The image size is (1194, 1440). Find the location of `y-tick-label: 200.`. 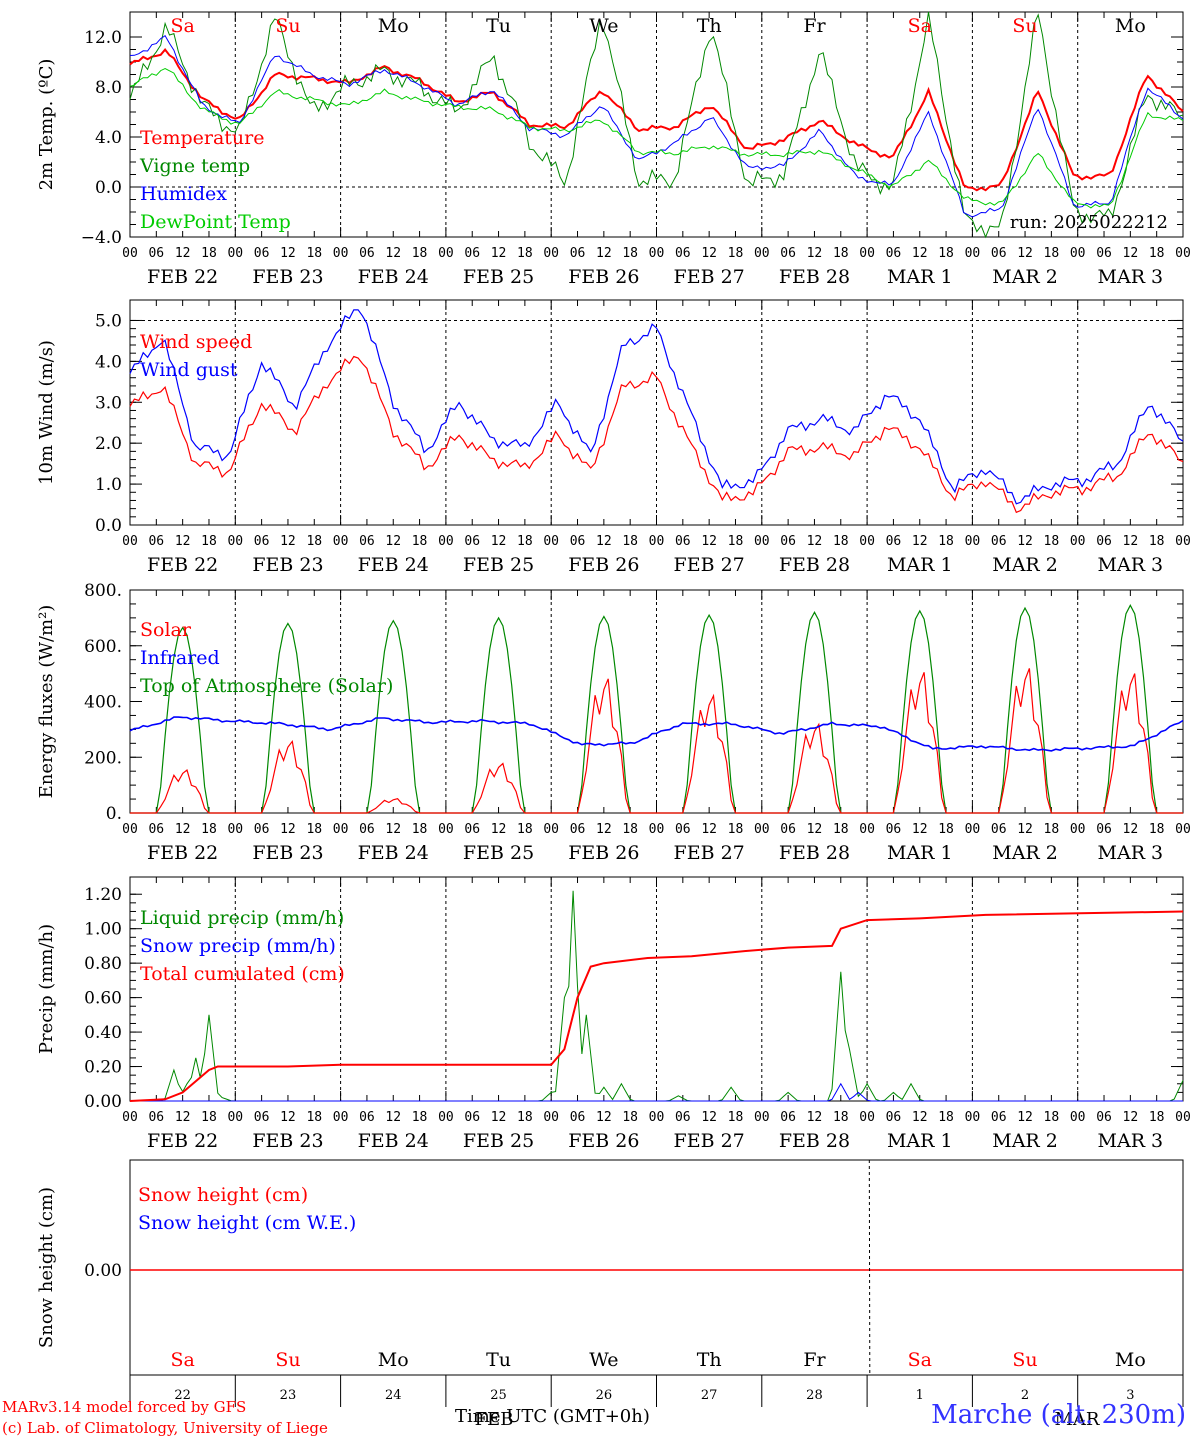

y-tick-label: 200. is located at coordinates (103, 758).